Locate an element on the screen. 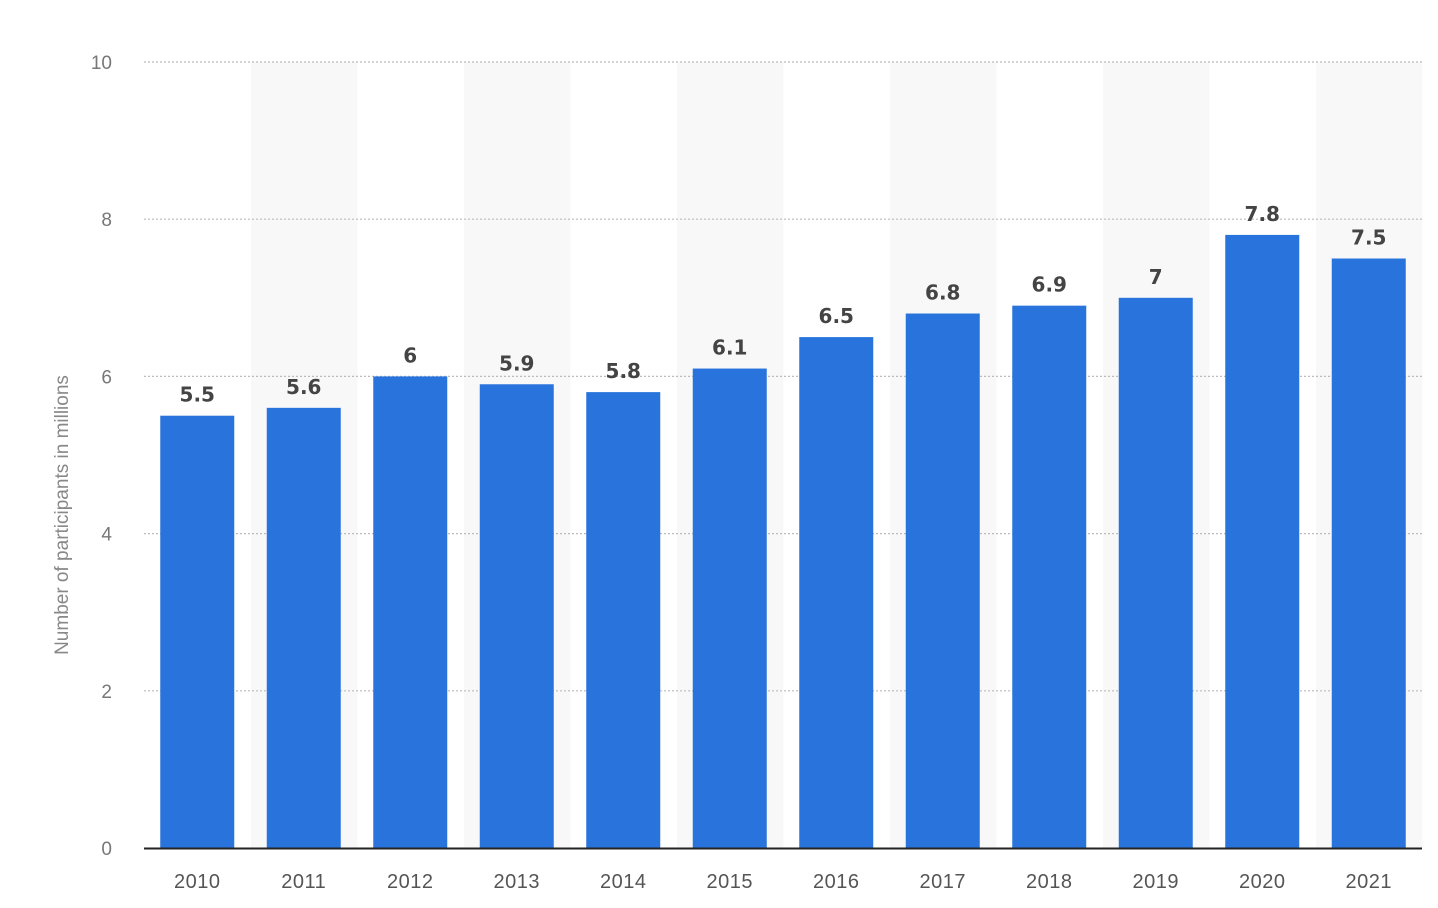  x-tick-label: 2014 is located at coordinates (623, 882).